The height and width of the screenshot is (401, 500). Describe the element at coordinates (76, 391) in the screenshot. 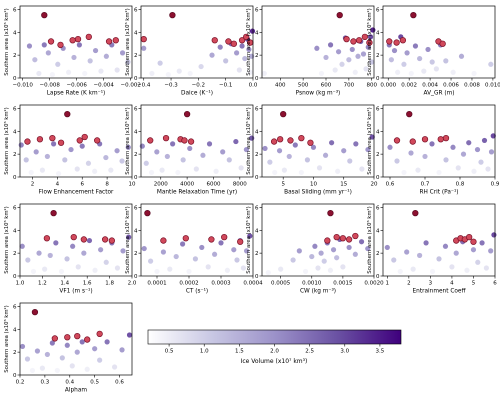

I see `x-axis-label: Alpham` at that location.